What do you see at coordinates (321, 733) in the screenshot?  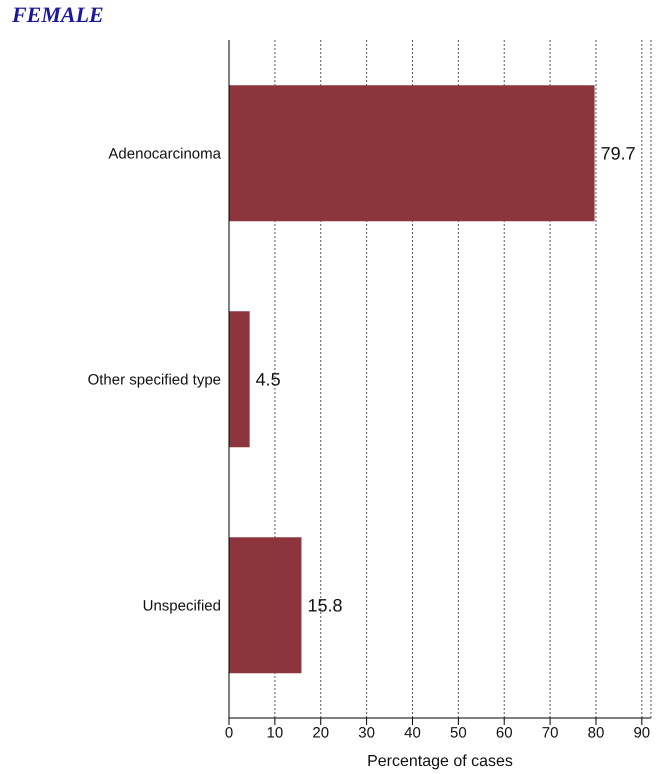 I see `x-tick-label: 20` at bounding box center [321, 733].